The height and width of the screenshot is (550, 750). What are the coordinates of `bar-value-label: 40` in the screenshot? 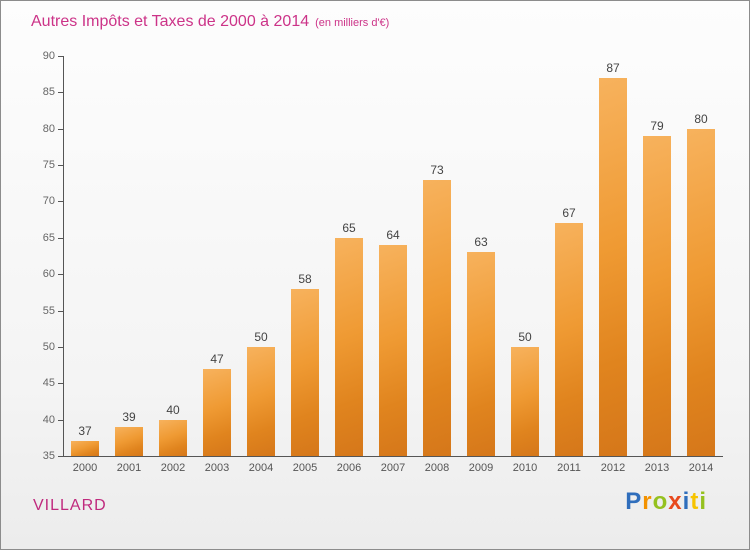 It's located at (173, 409).